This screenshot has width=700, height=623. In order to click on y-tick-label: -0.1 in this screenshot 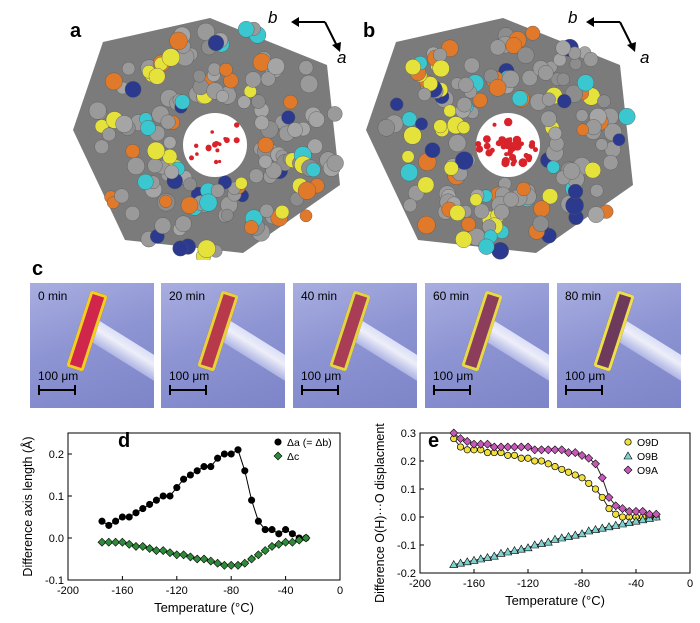, I will do `click(54, 581)`.